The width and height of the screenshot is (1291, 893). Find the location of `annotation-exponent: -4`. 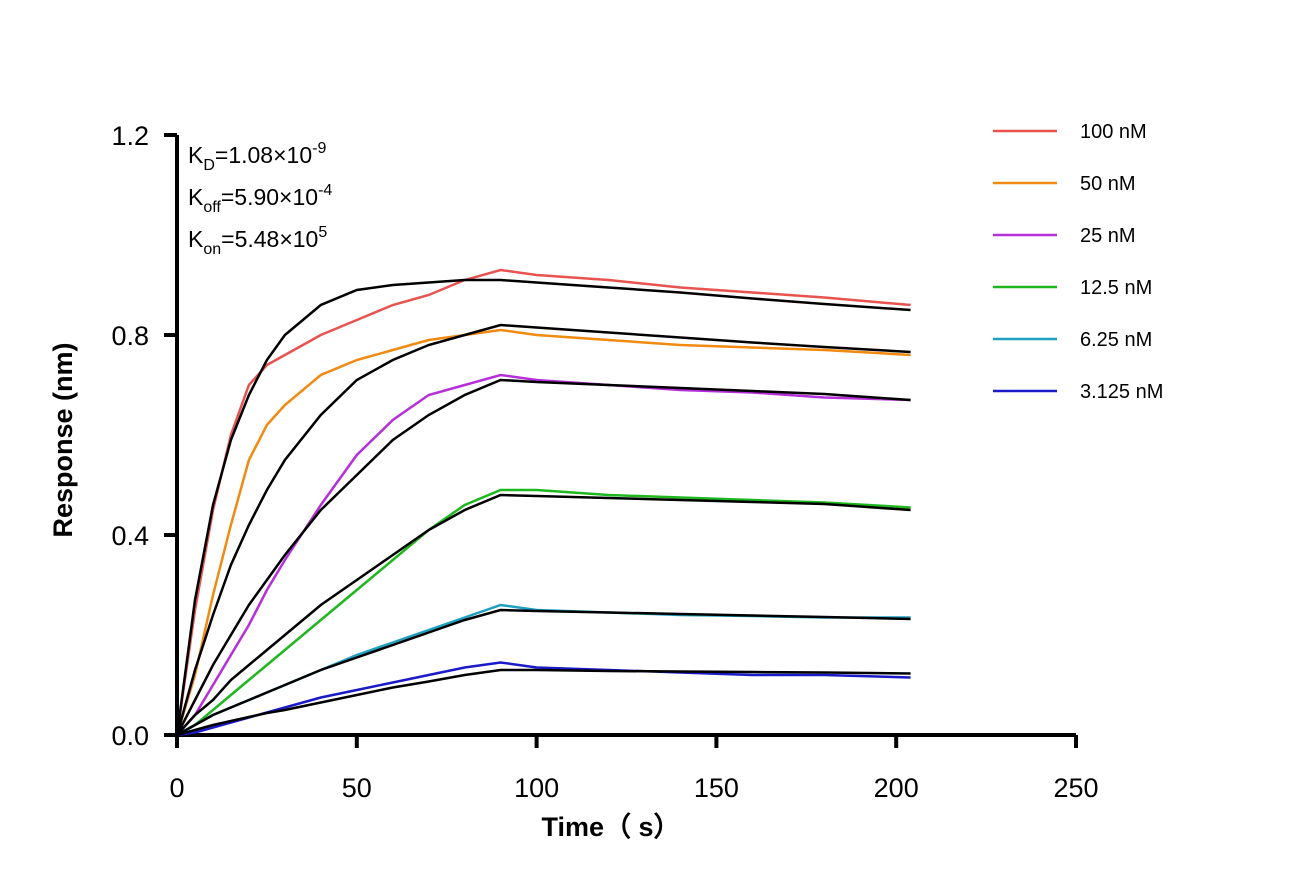

annotation-exponent: -4 is located at coordinates (325, 190).